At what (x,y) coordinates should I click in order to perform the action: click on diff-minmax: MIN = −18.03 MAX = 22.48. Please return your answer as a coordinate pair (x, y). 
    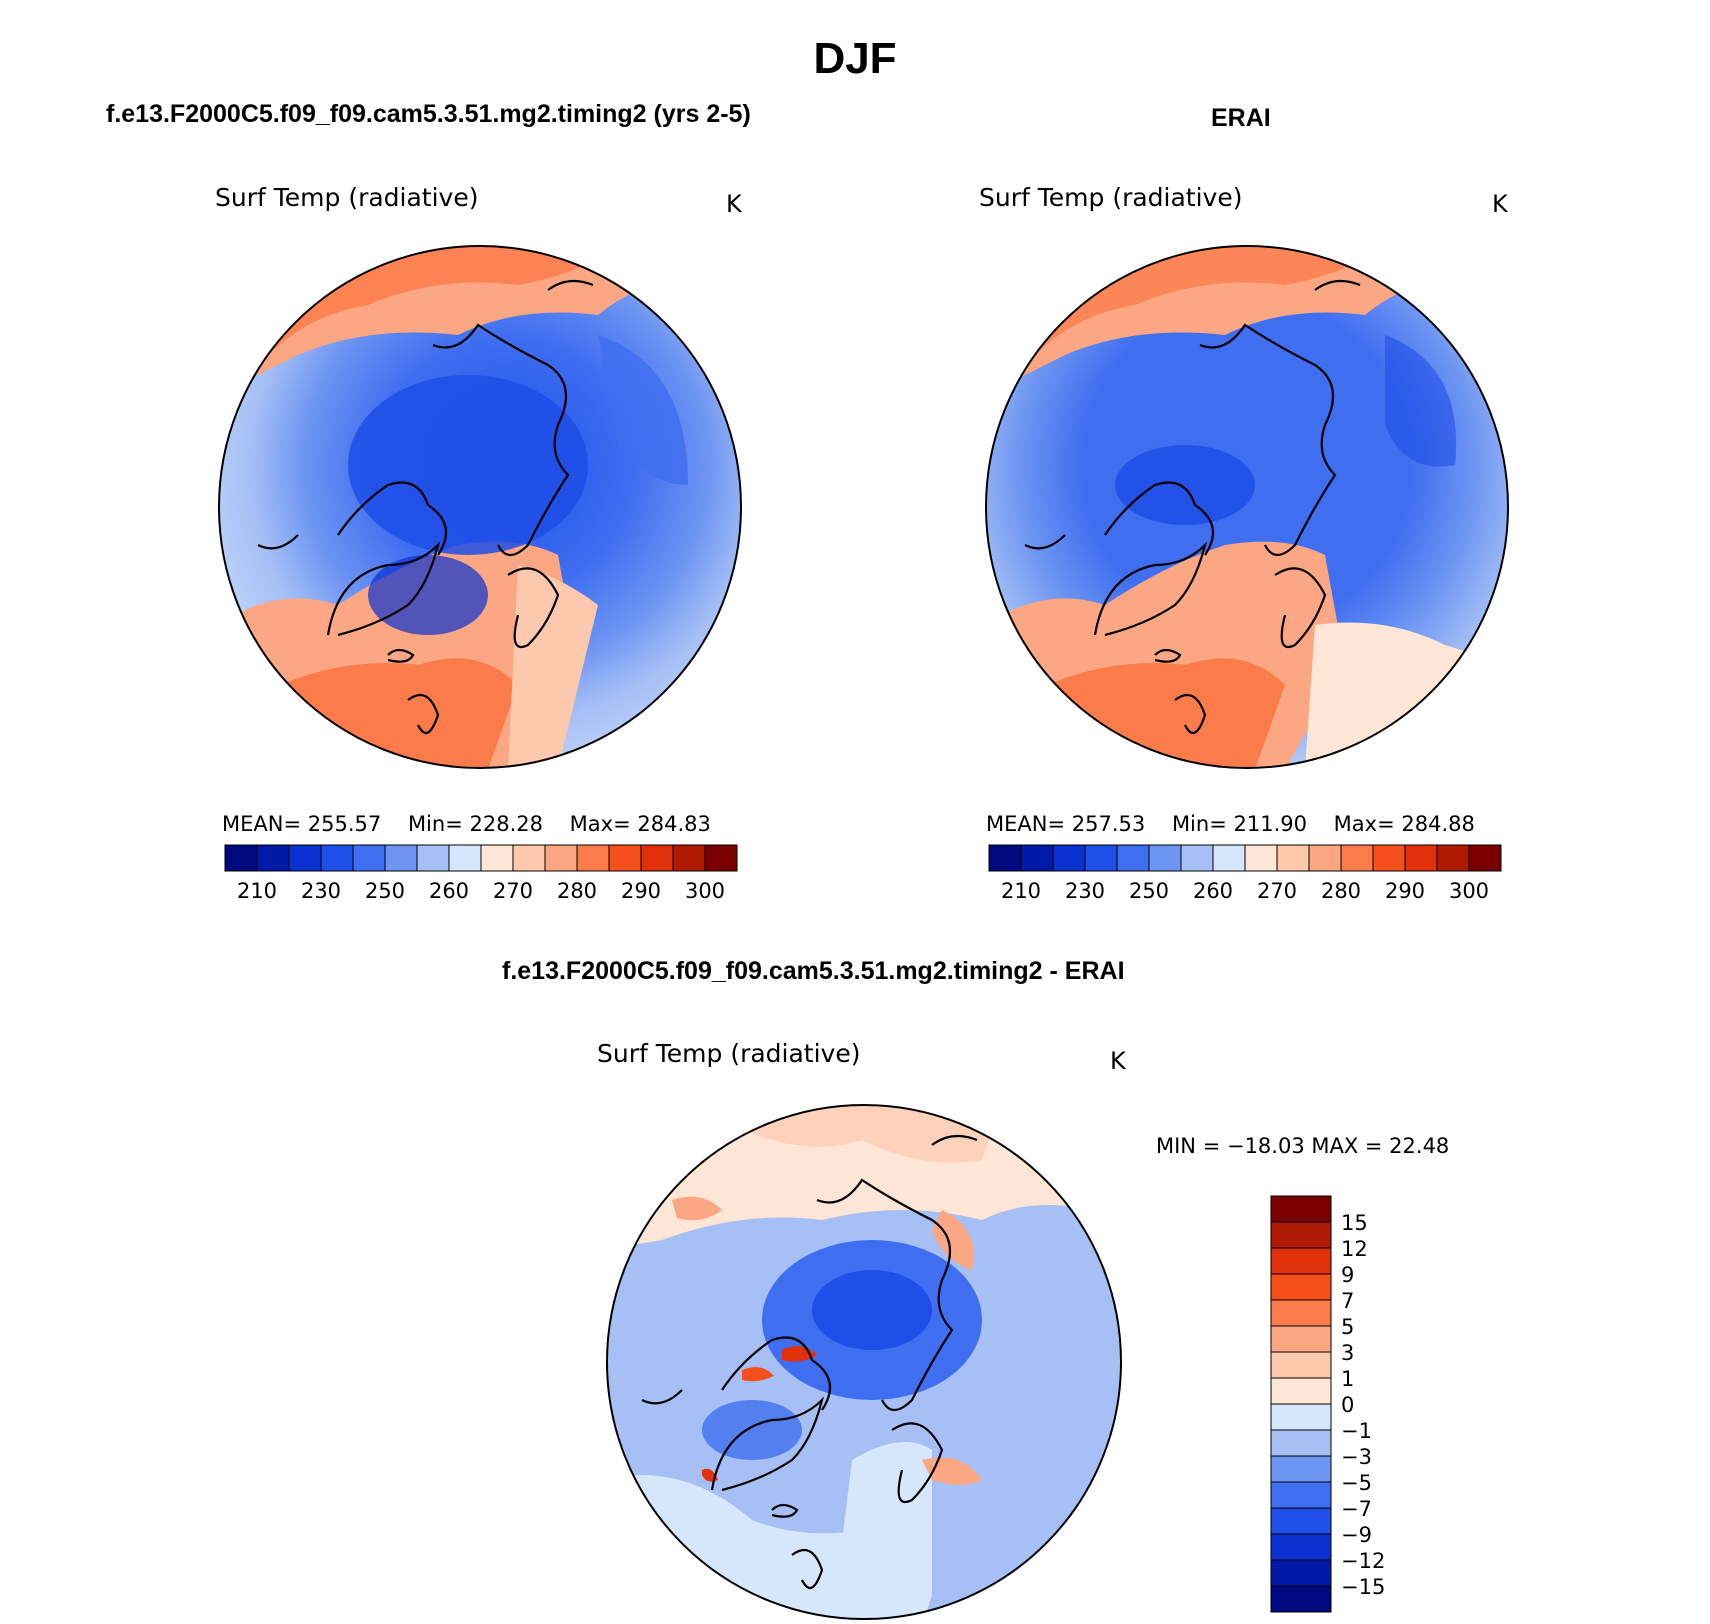
    Looking at the image, I should click on (1303, 1146).